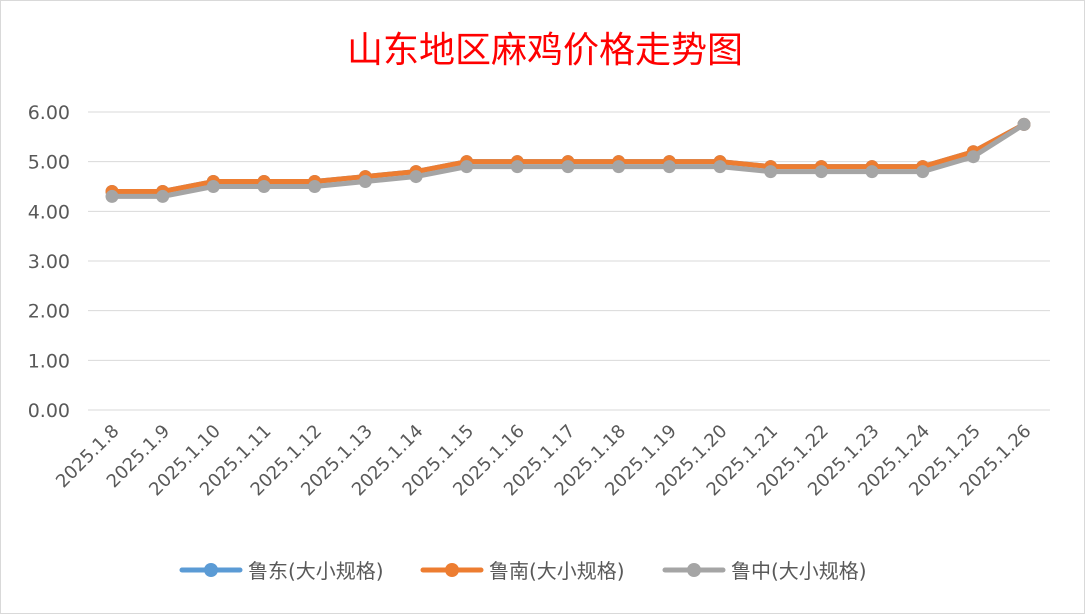 This screenshot has width=1085, height=614. What do you see at coordinates (49, 113) in the screenshot?
I see `y-tick-label: 6.00` at bounding box center [49, 113].